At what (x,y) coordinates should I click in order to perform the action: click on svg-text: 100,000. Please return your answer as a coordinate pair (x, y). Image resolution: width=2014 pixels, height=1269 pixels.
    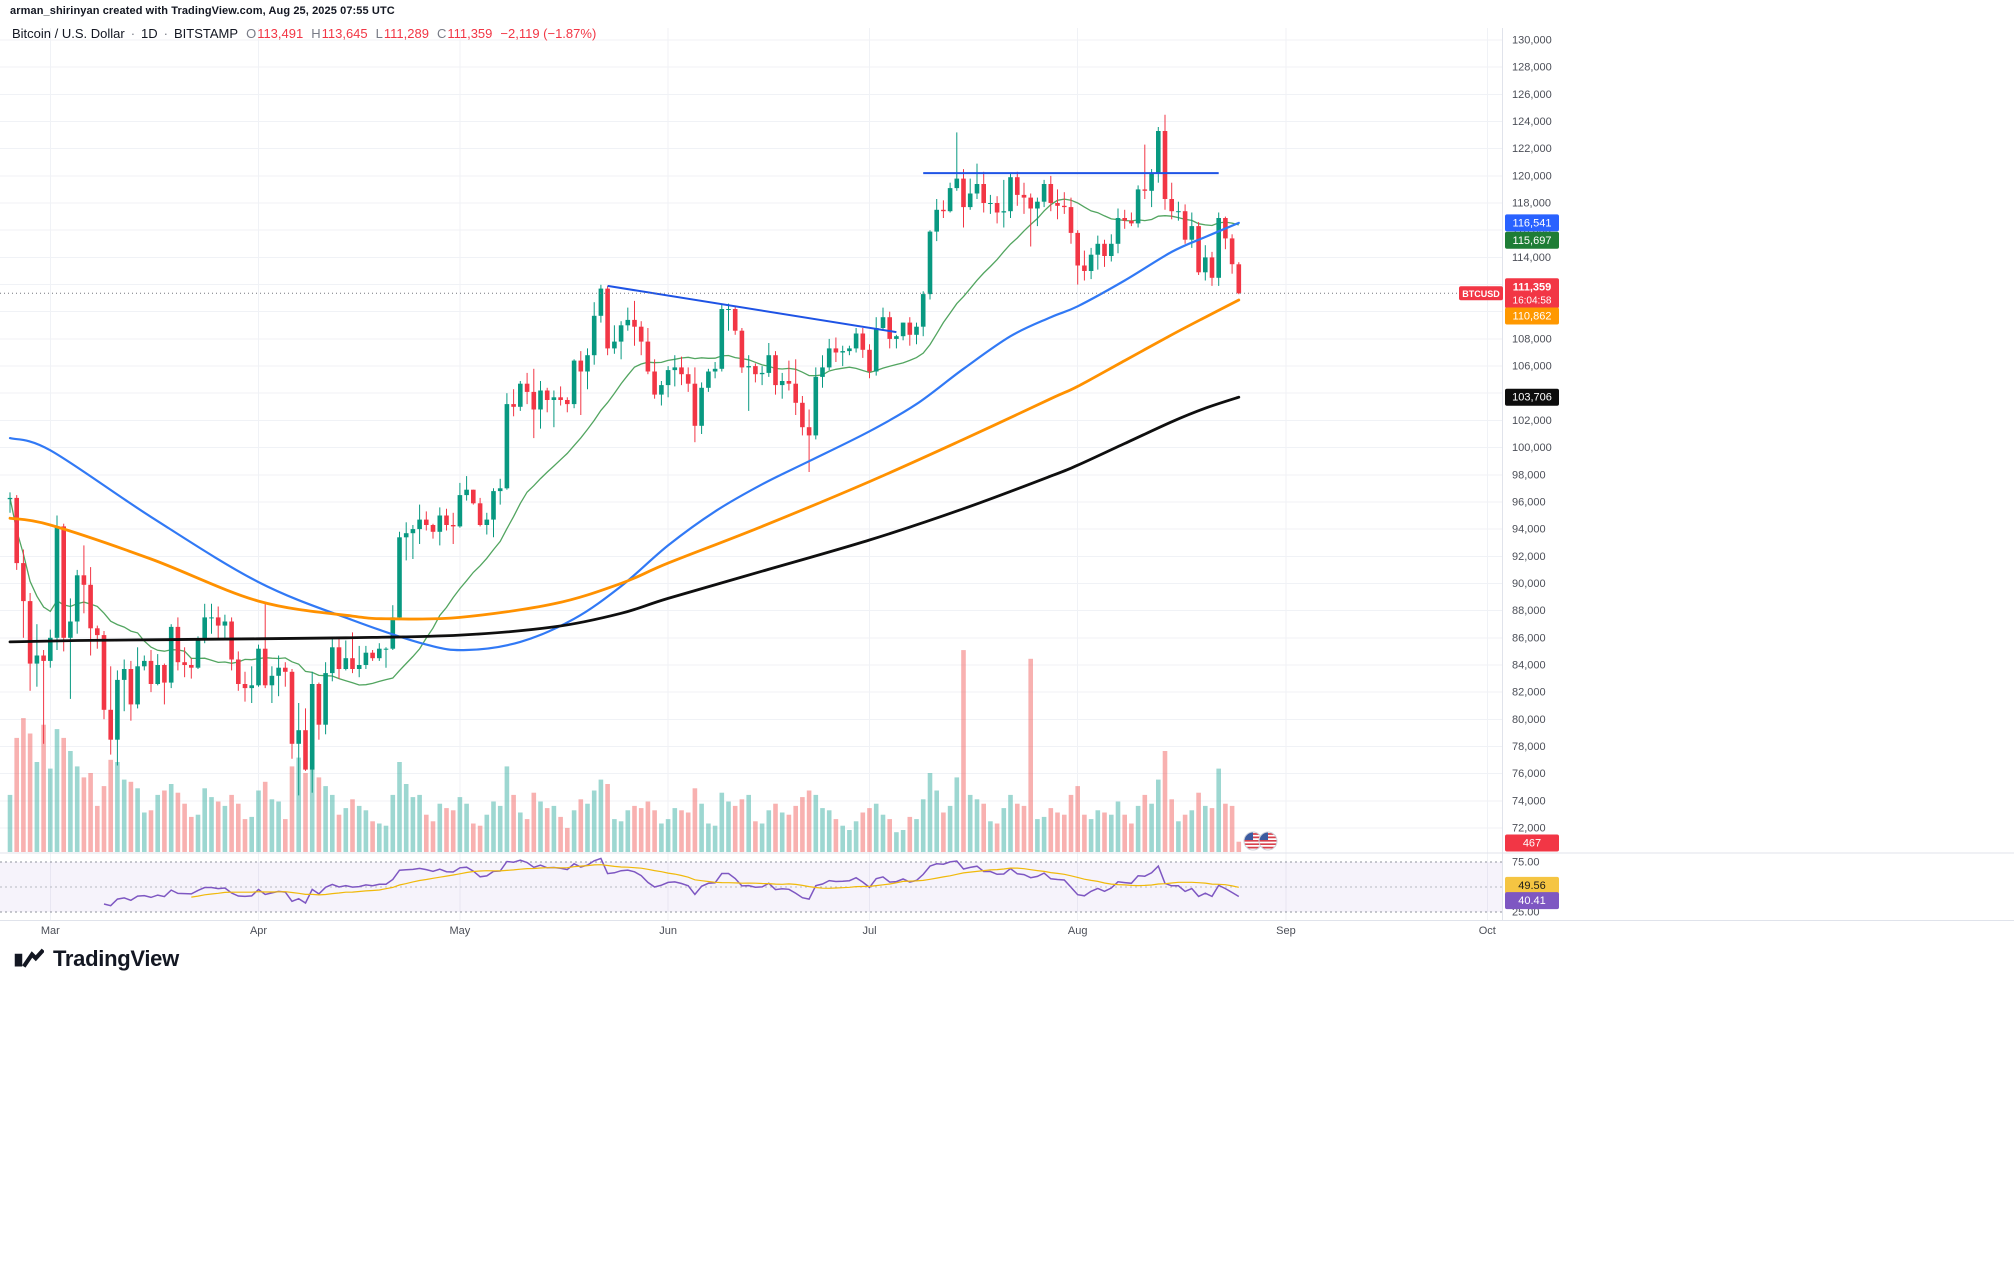
    Looking at the image, I should click on (1532, 448).